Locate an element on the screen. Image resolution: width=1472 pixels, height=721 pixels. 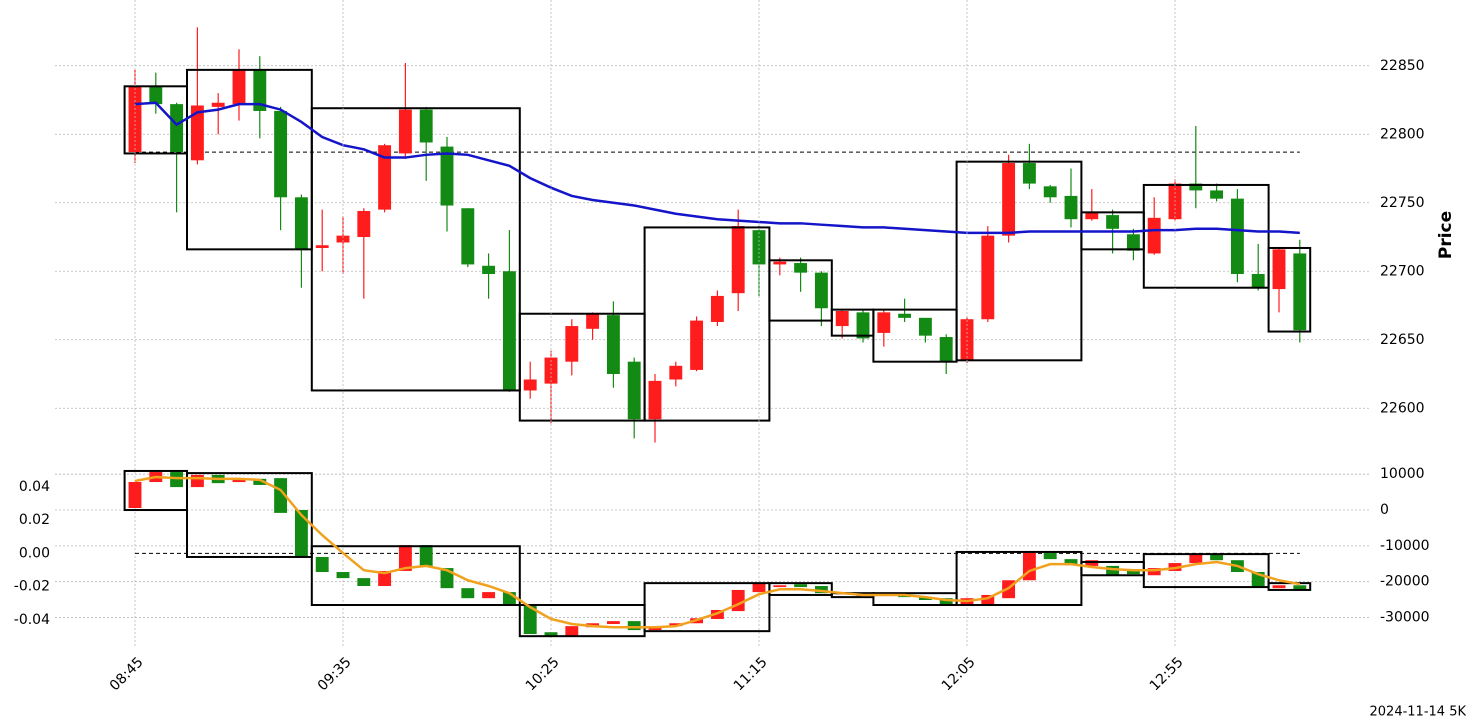
x-tick-label: 10:25 is located at coordinates (543, 674).